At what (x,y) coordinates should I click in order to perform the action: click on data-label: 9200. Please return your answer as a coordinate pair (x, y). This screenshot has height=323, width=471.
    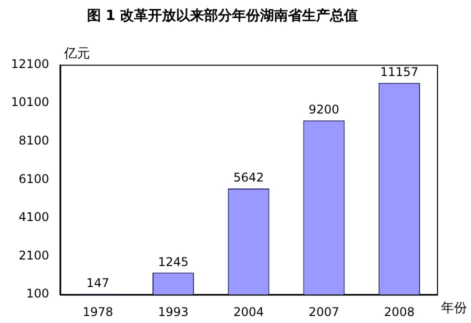
    Looking at the image, I should click on (324, 109).